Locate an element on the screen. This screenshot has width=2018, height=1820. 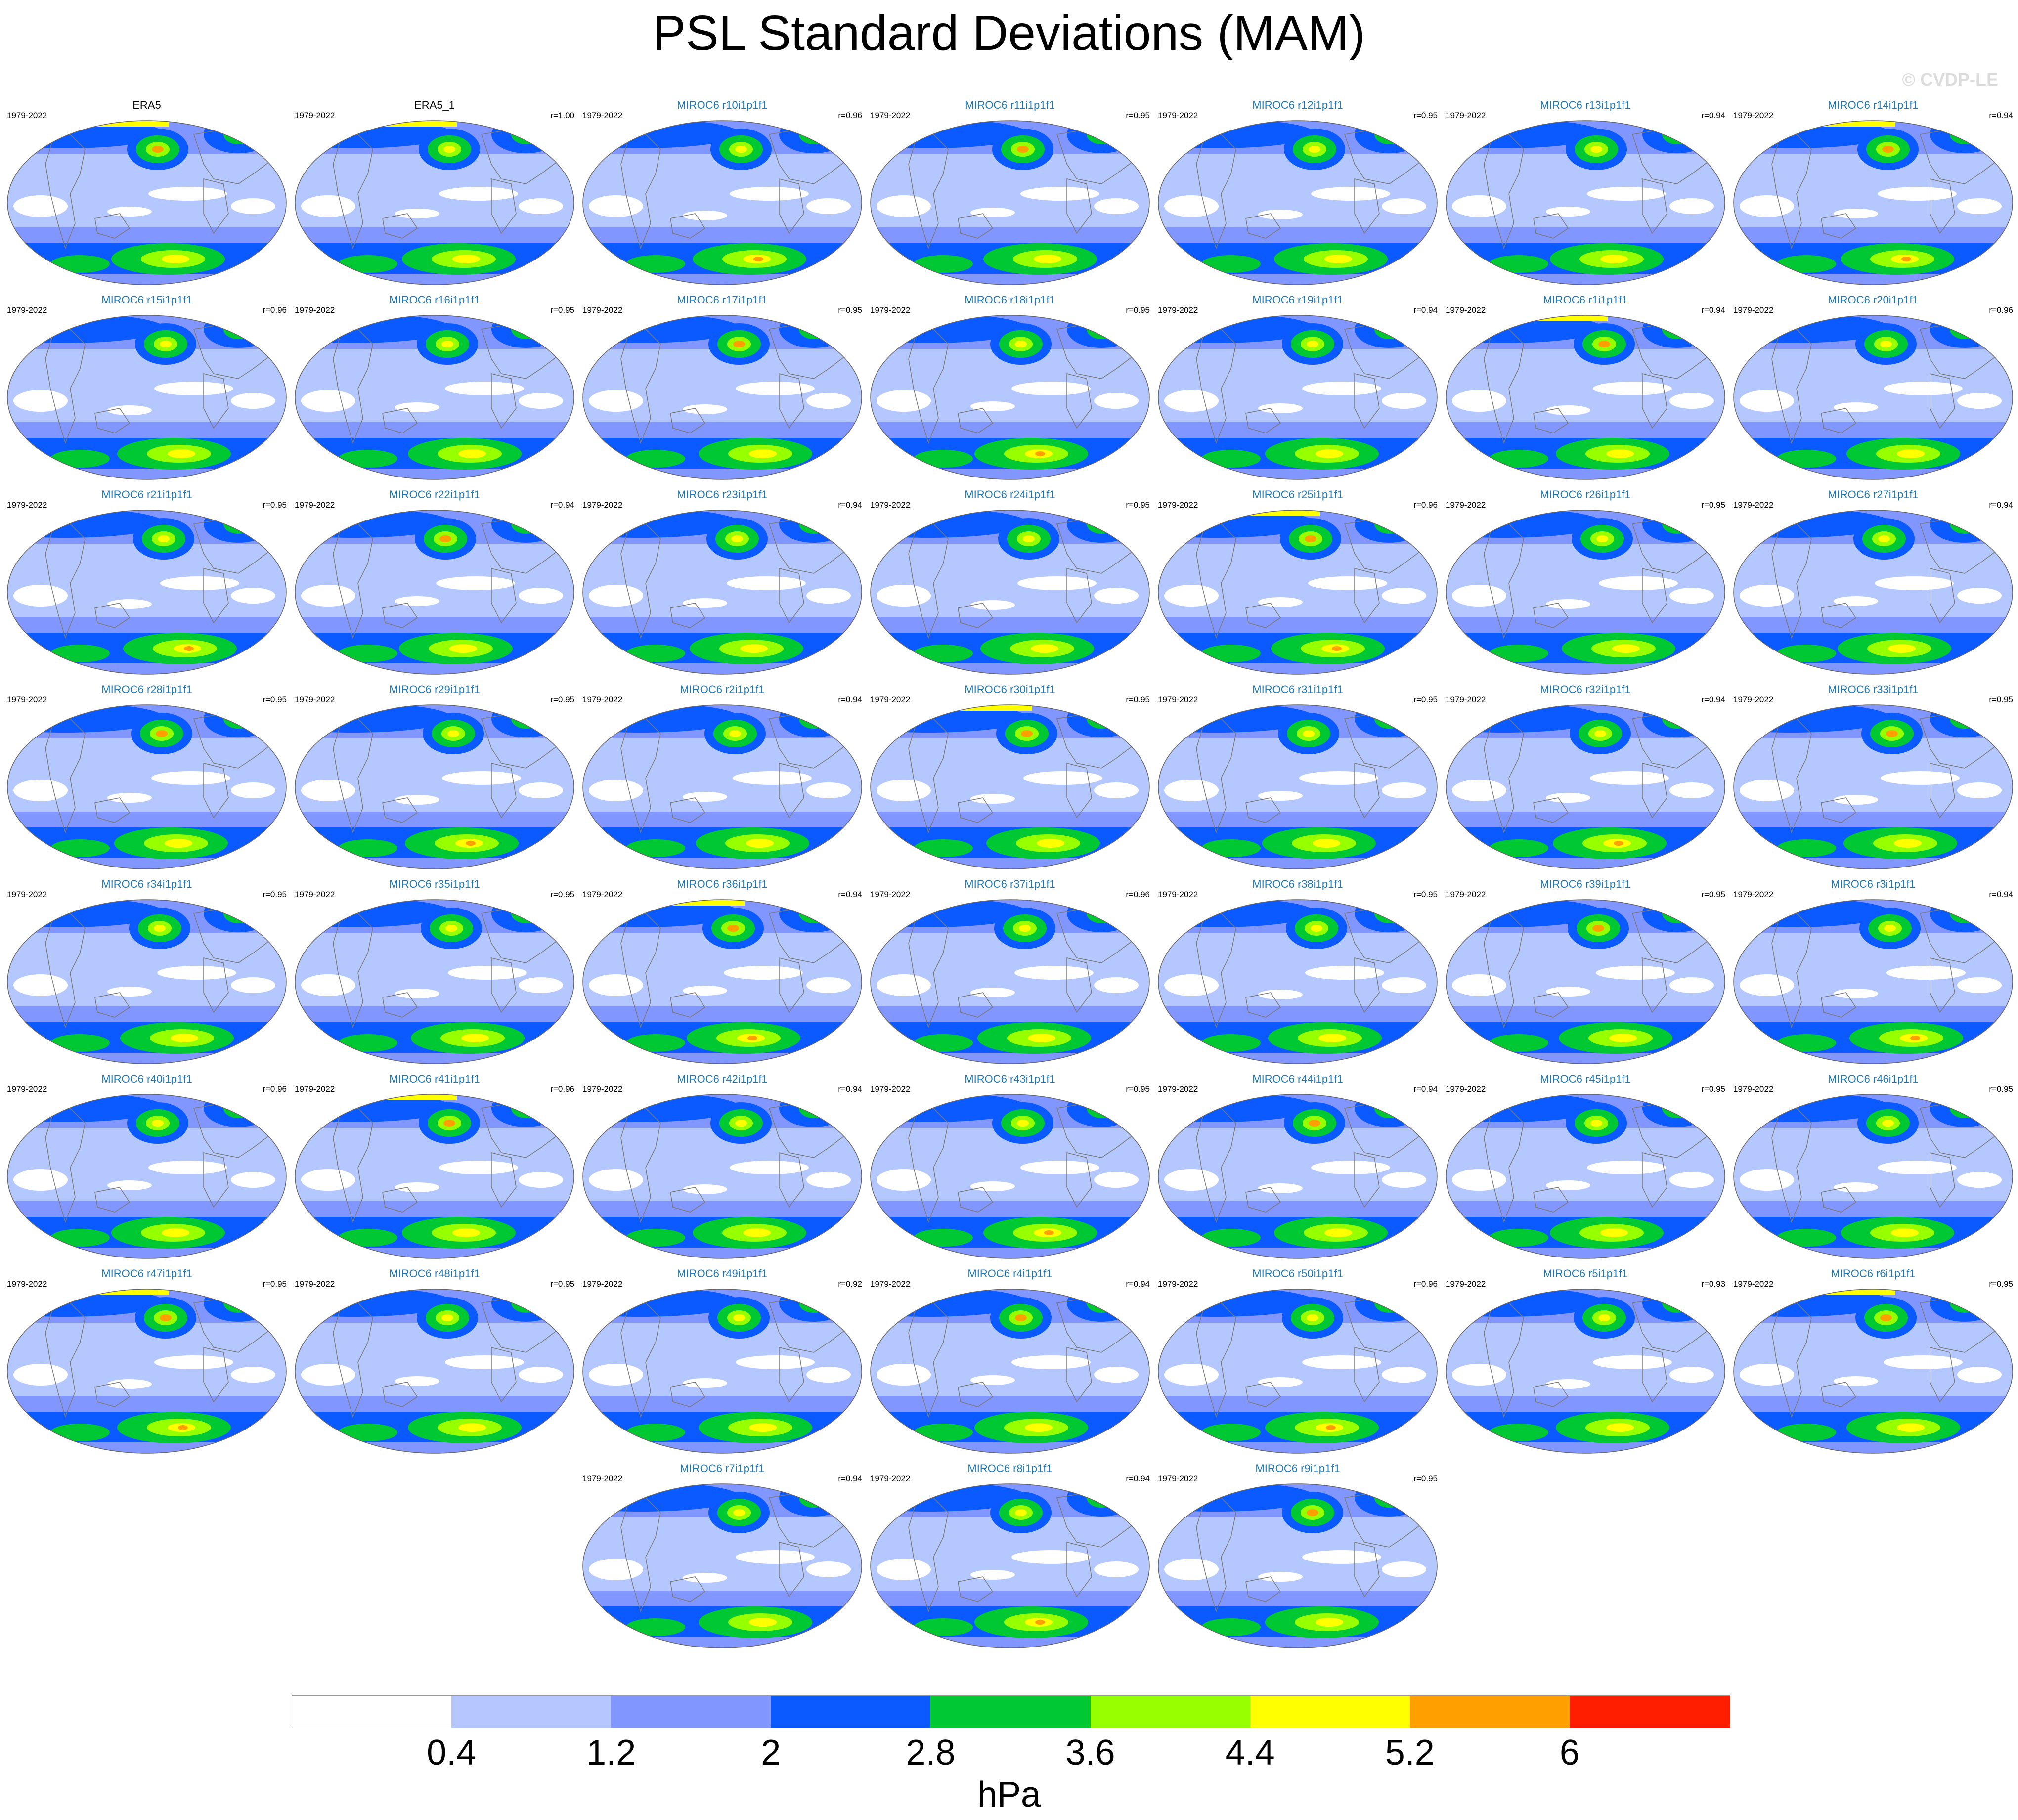
map-panel: MIROC6 r27i1p1f1 1979-2022 r=0.94 is located at coordinates (1873, 582).